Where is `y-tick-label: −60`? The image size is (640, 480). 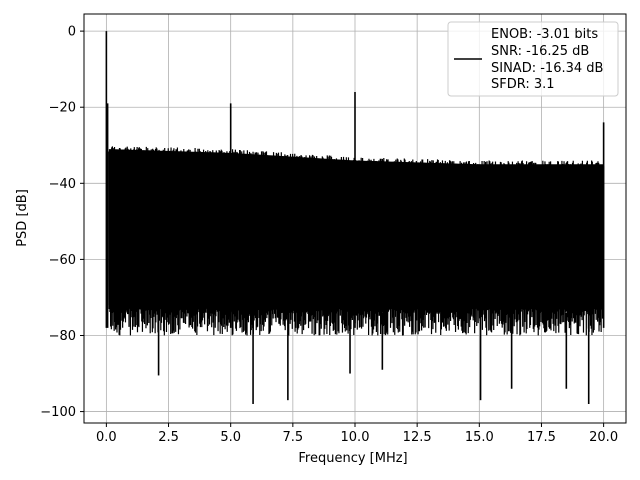
y-tick-label: −60 is located at coordinates (62, 260).